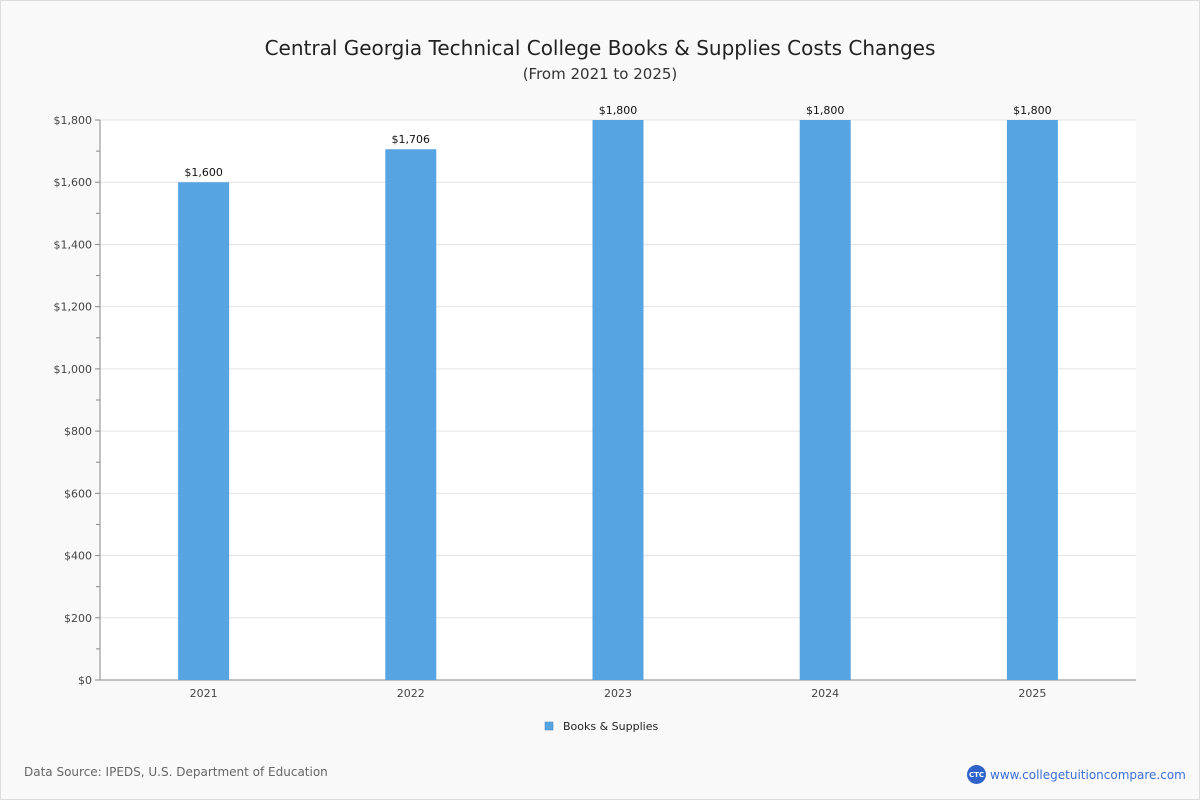 This screenshot has width=1200, height=800. I want to click on y-tick-label: $200, so click(78, 618).